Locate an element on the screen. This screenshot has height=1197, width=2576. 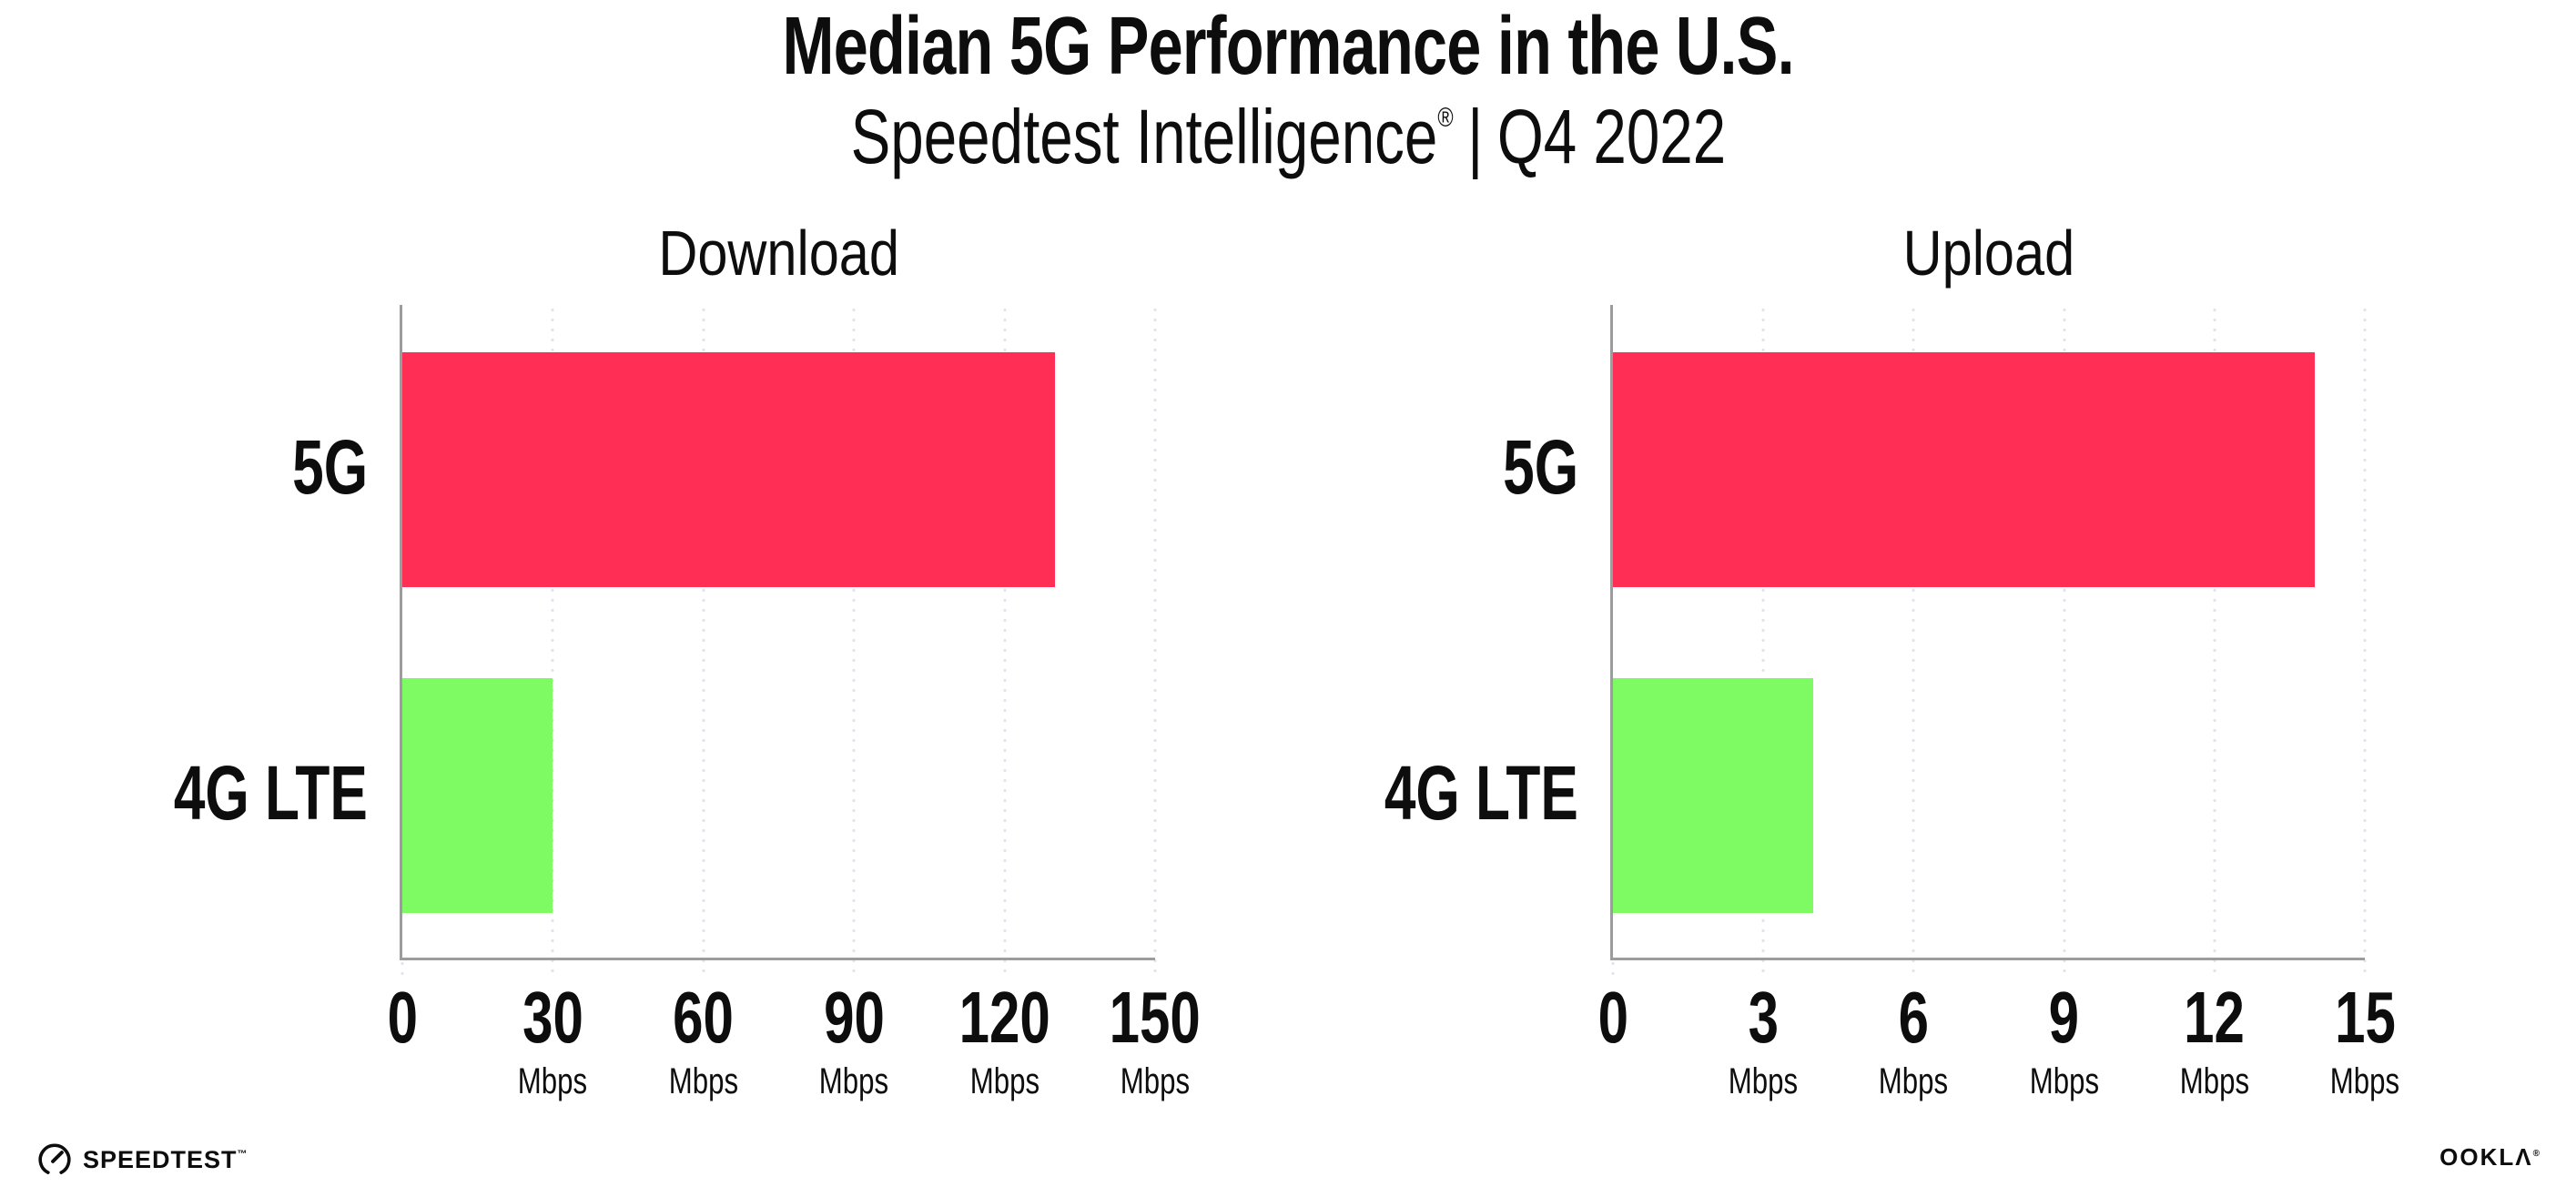
speedtest-wordmark: SPEEDTEST™ is located at coordinates (165, 1159).